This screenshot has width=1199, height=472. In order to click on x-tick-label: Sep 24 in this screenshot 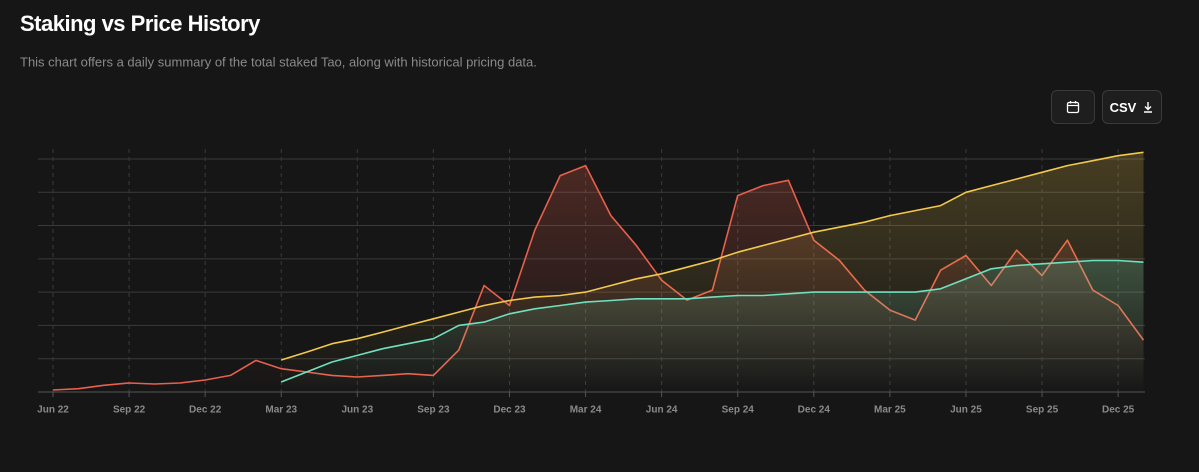, I will do `click(738, 410)`.